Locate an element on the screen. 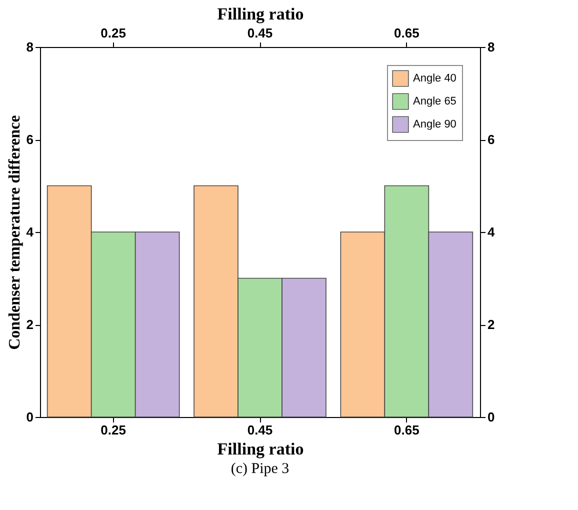 The width and height of the screenshot is (578, 510). legend-label: Angle 90 is located at coordinates (434, 124).